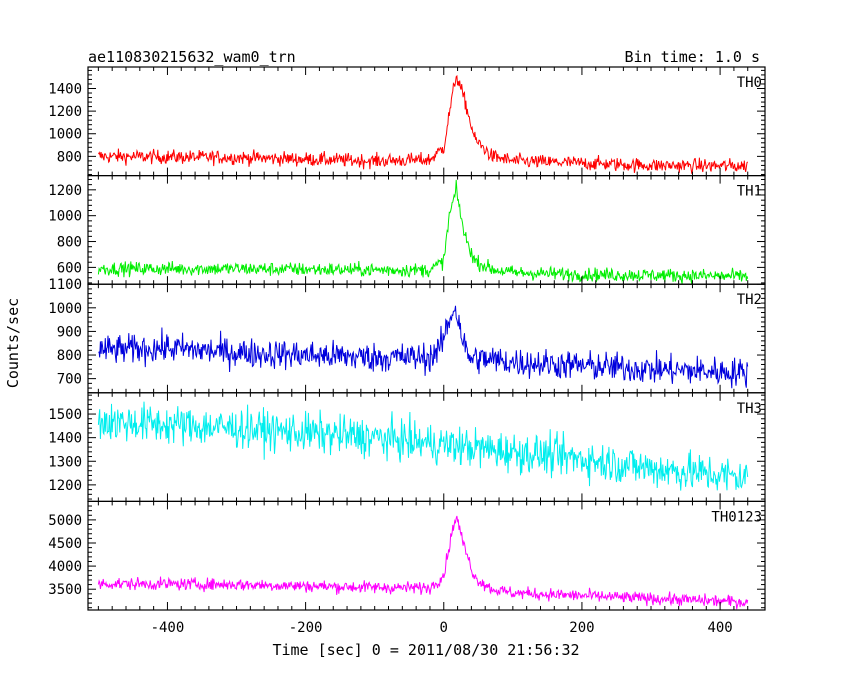 This screenshot has height=680, width=850. What do you see at coordinates (65, 590) in the screenshot?
I see `y-tick-label: 3500` at bounding box center [65, 590].